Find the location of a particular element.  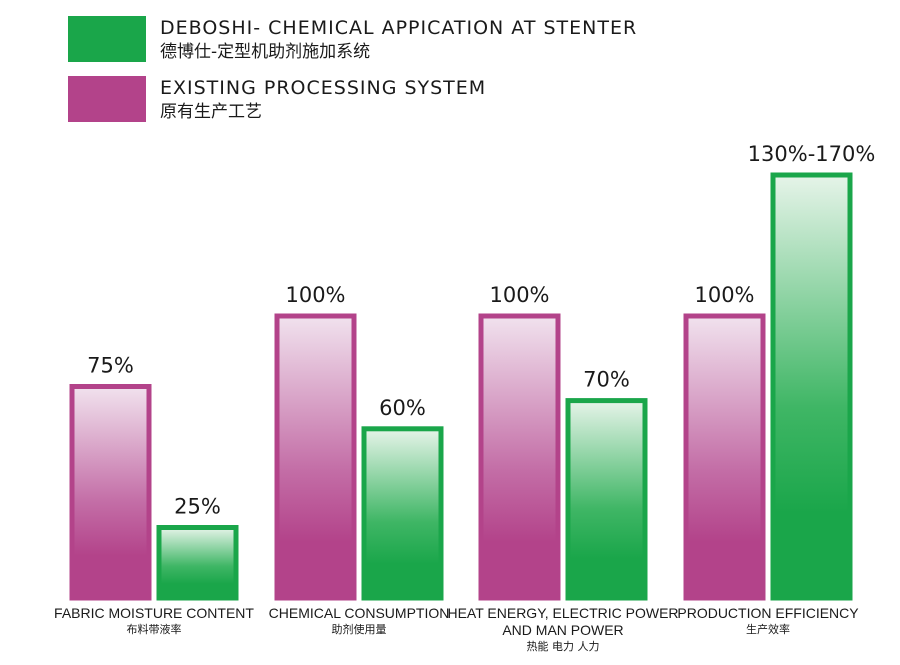

legend-label-cn: 德博仕-定型机助剂施加系统 is located at coordinates (265, 52).